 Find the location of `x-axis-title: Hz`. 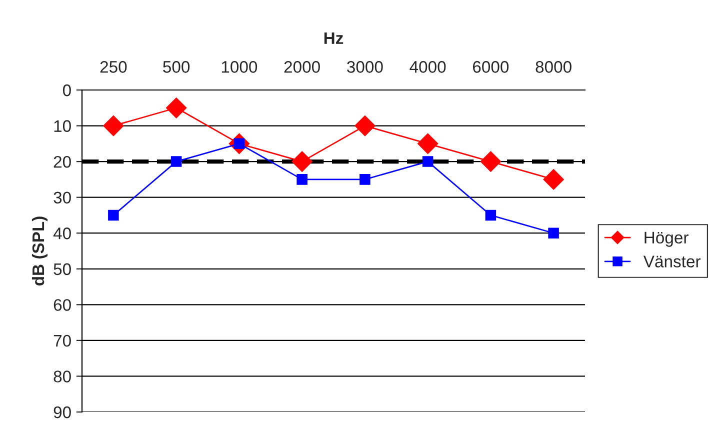

x-axis-title: Hz is located at coordinates (334, 38).